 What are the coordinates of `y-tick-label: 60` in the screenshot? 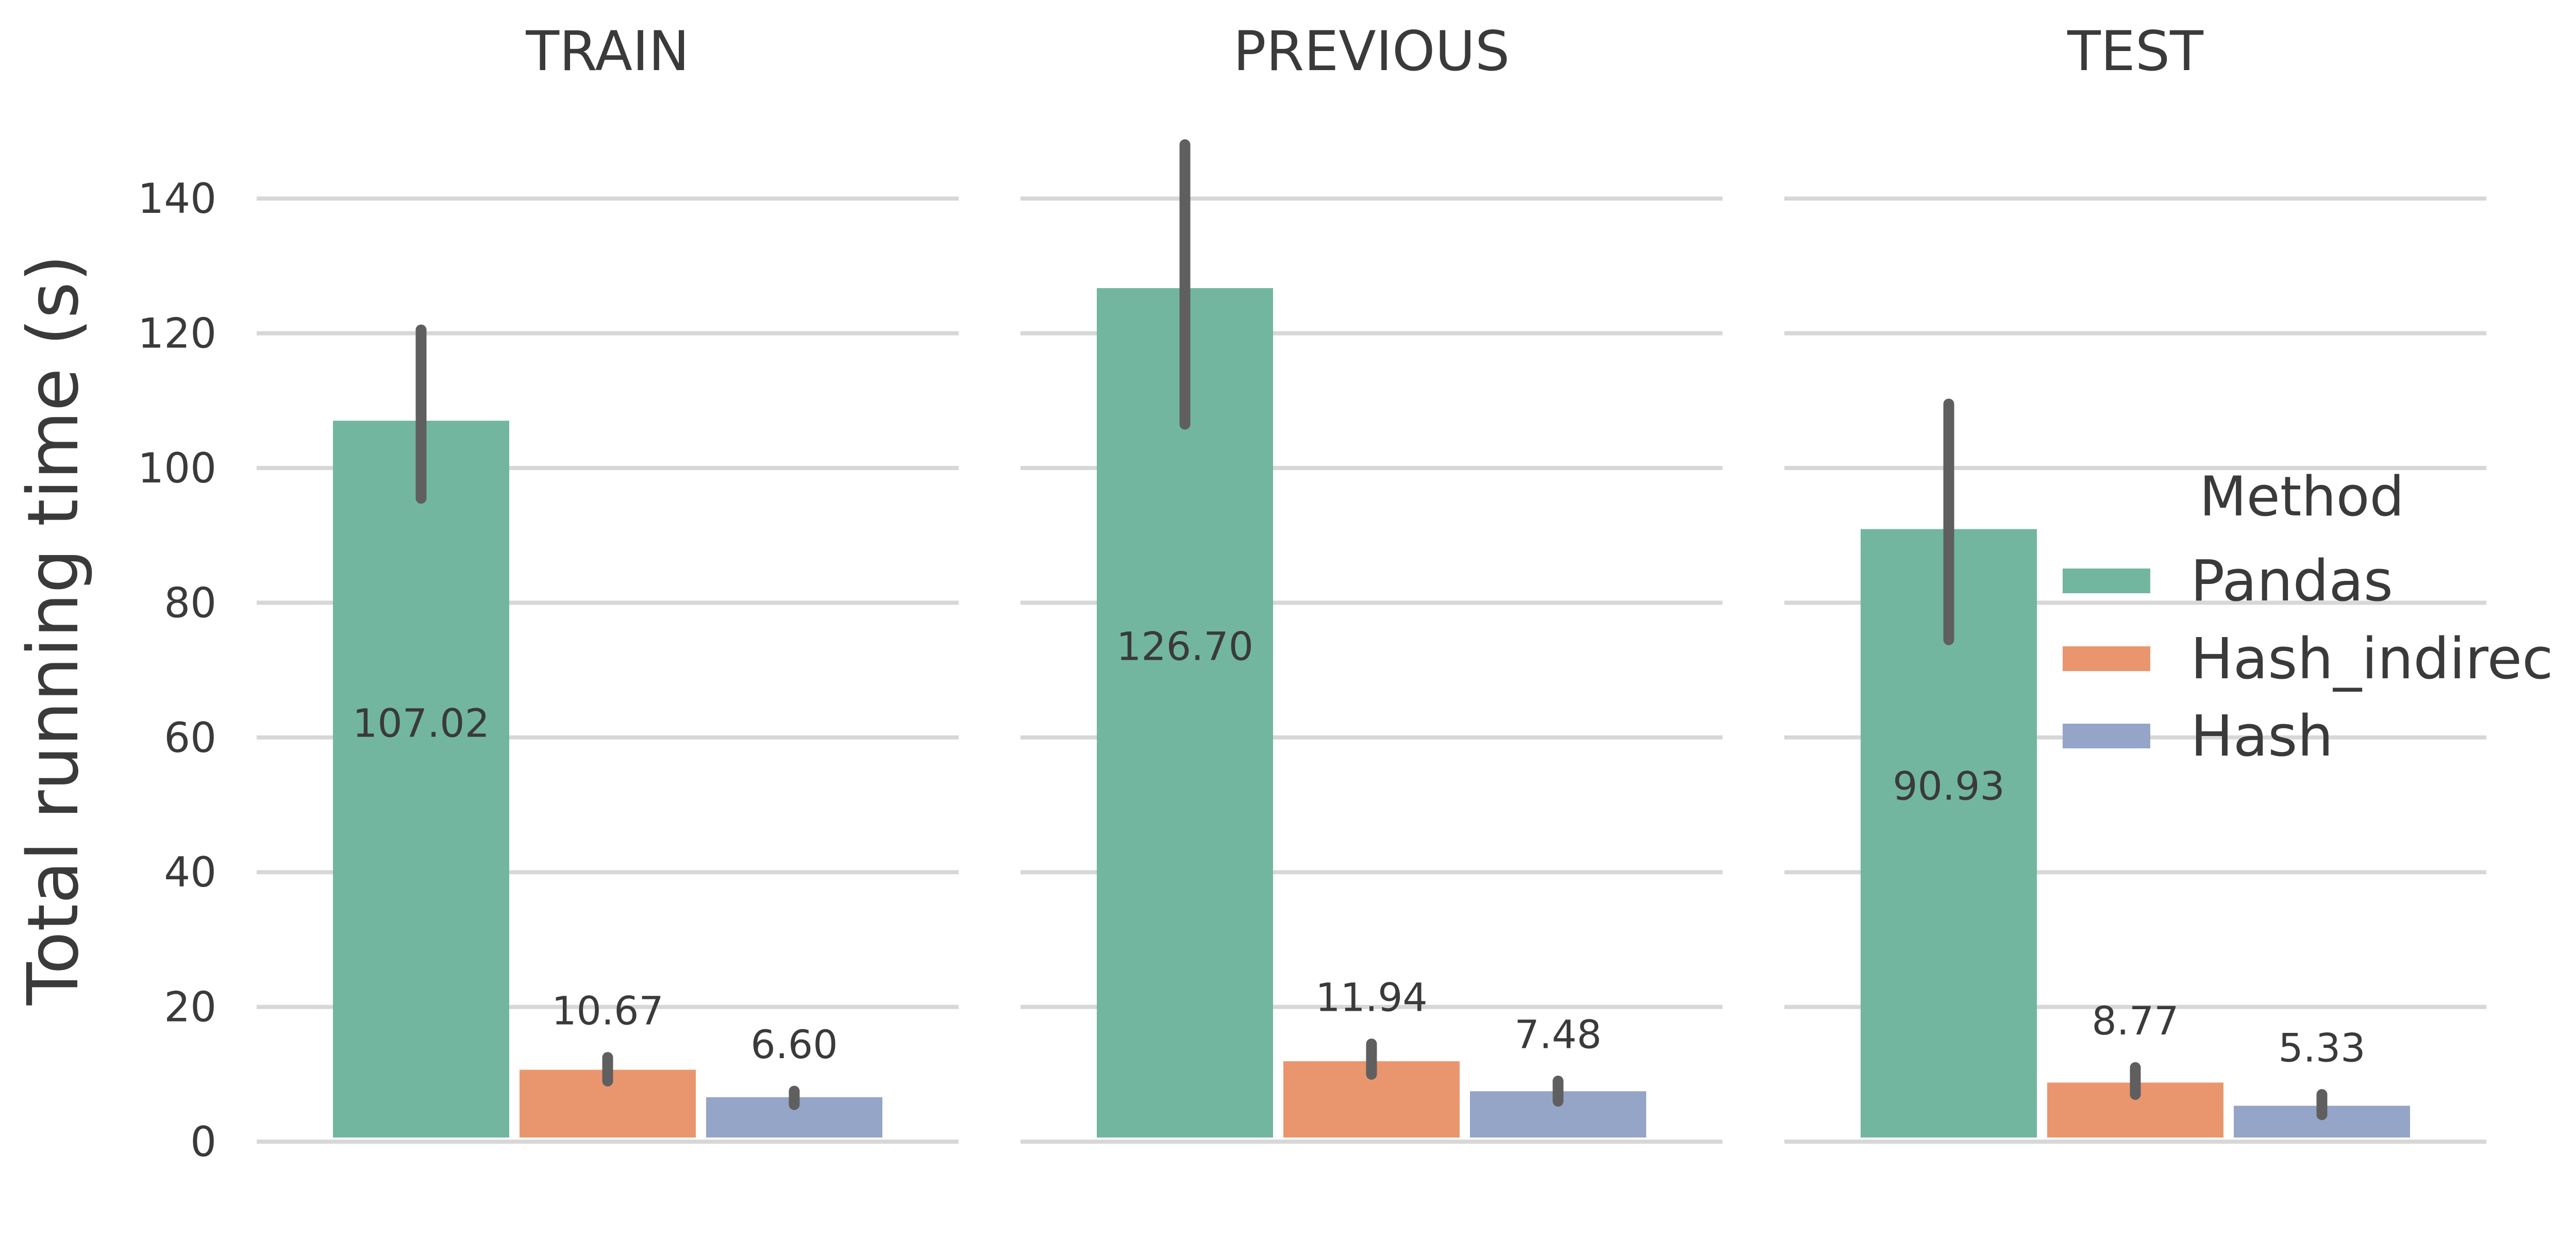 It's located at (190, 738).